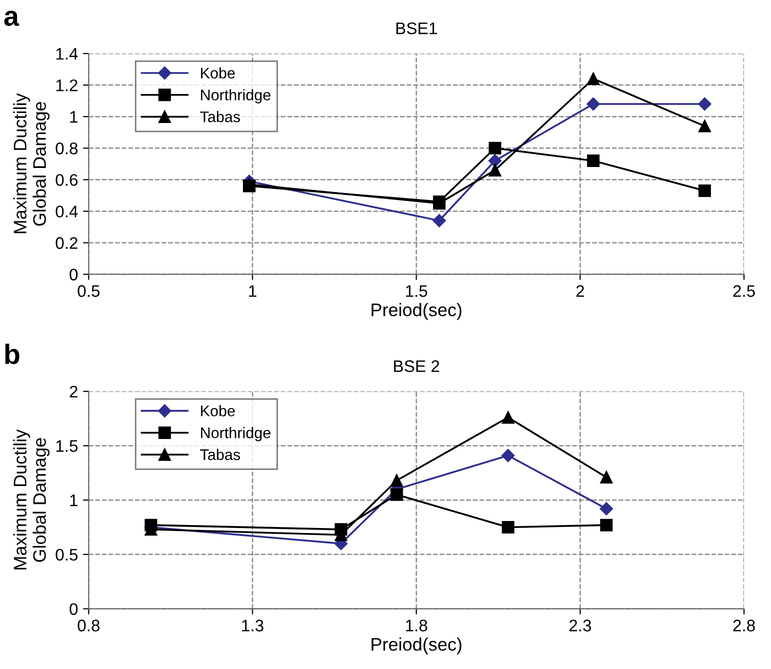  I want to click on x-tick-label: 1.5, so click(417, 291).